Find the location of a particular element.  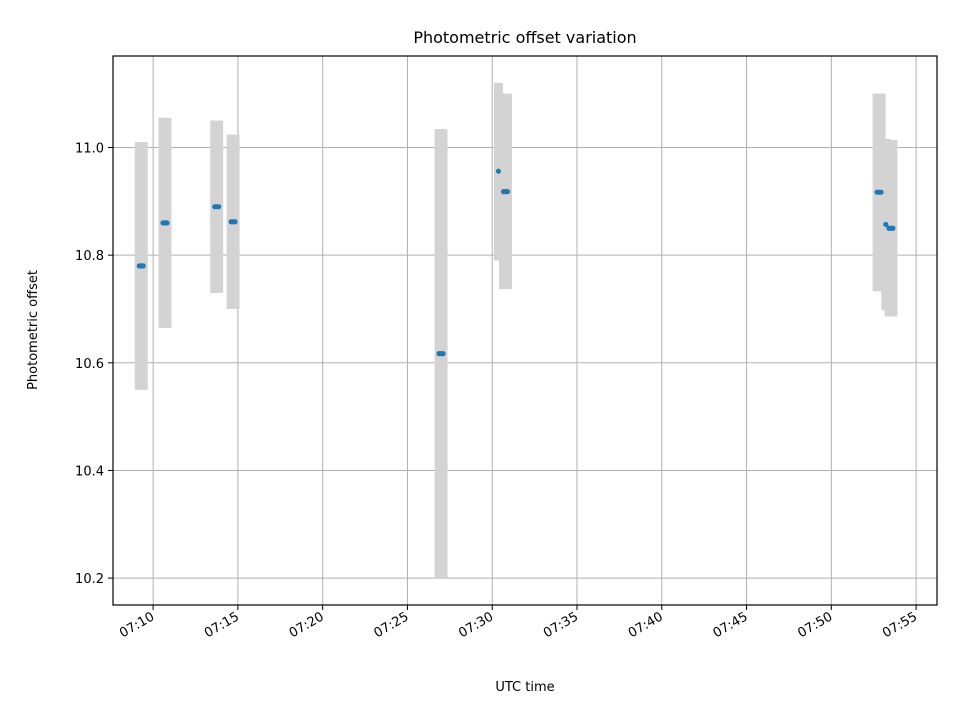

y-tick-label: 10.4 is located at coordinates (89, 471).